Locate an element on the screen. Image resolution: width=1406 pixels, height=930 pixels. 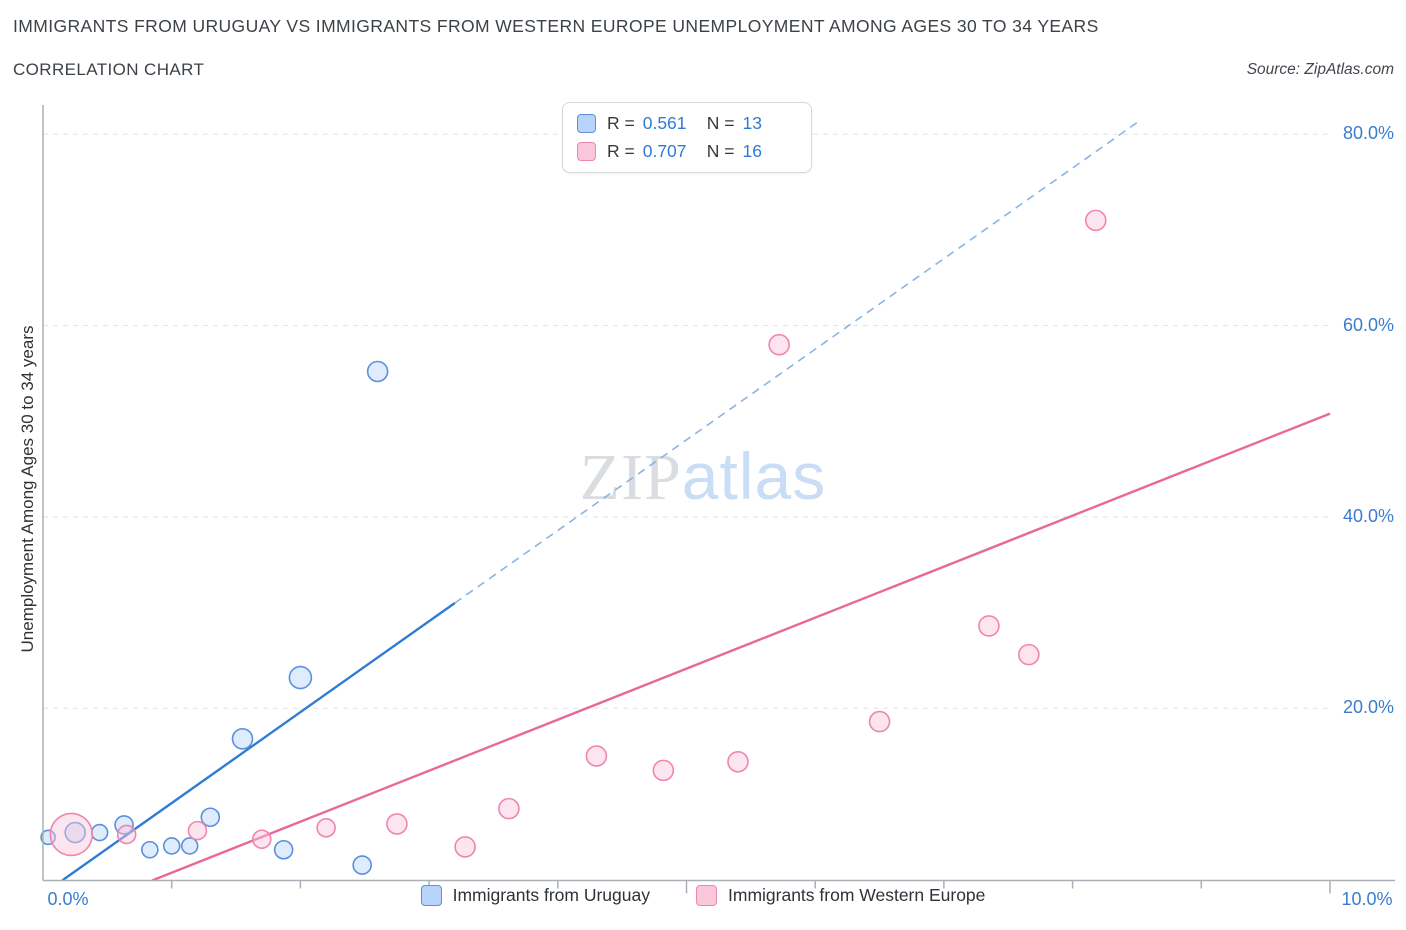
x-tick-label-0: 0.0% is located at coordinates (68, 899).